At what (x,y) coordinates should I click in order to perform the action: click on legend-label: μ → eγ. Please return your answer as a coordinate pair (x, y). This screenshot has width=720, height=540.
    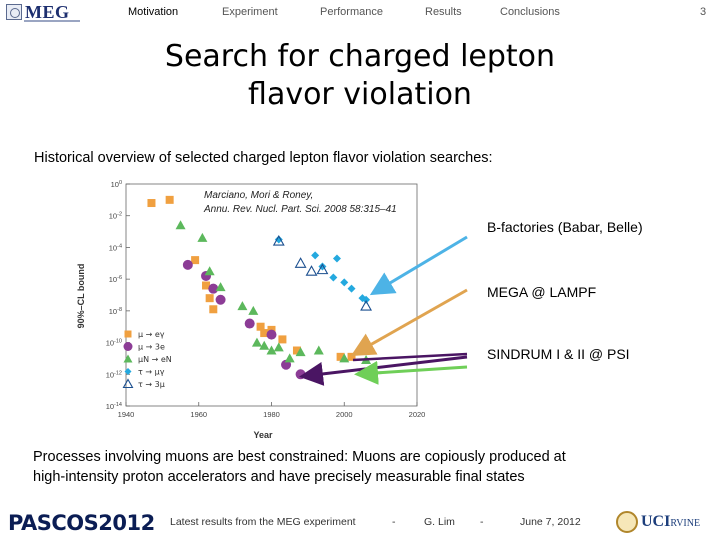
    Looking at the image, I should click on (151, 334).